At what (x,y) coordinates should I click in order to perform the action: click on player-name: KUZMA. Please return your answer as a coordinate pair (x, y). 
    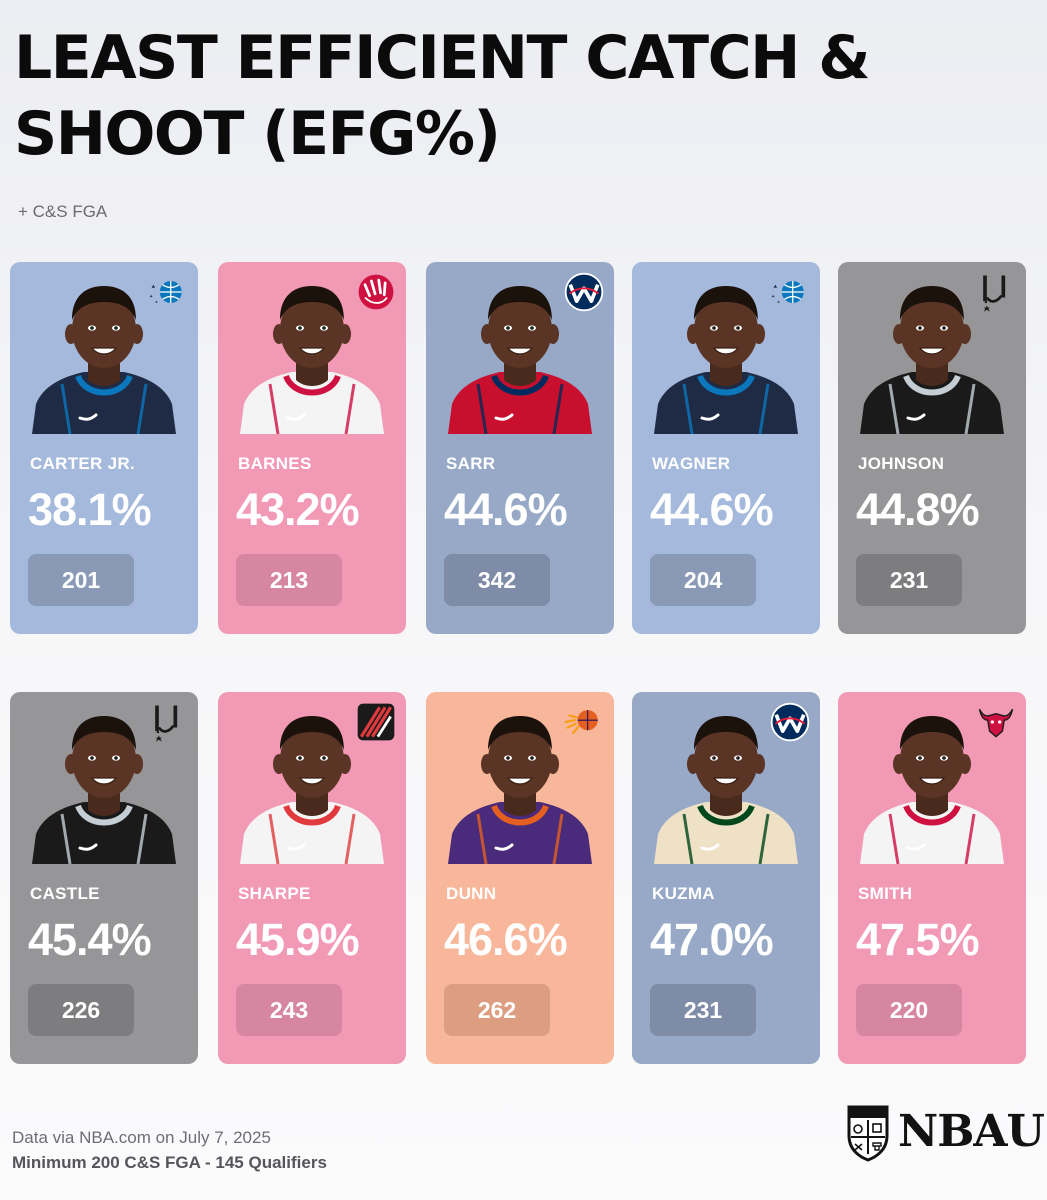
    Looking at the image, I should click on (683, 893).